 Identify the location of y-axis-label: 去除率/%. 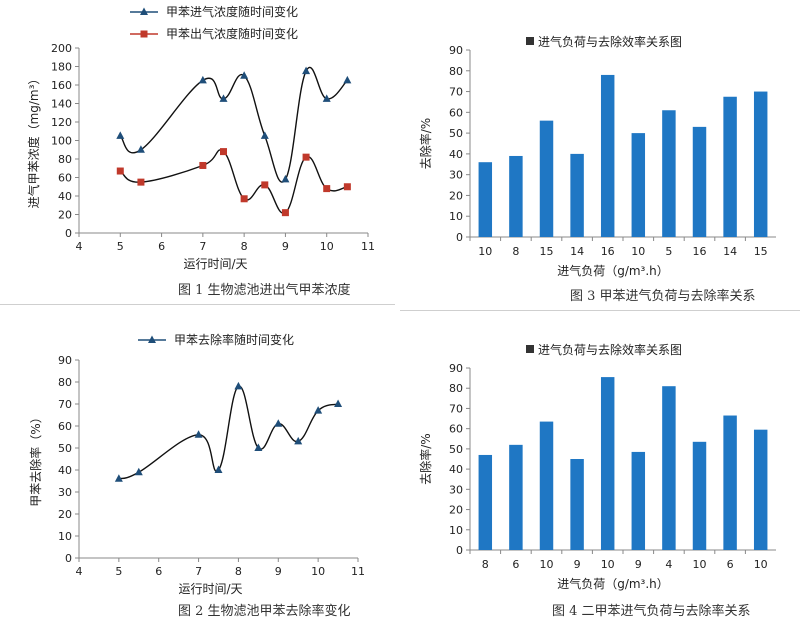
(425, 458).